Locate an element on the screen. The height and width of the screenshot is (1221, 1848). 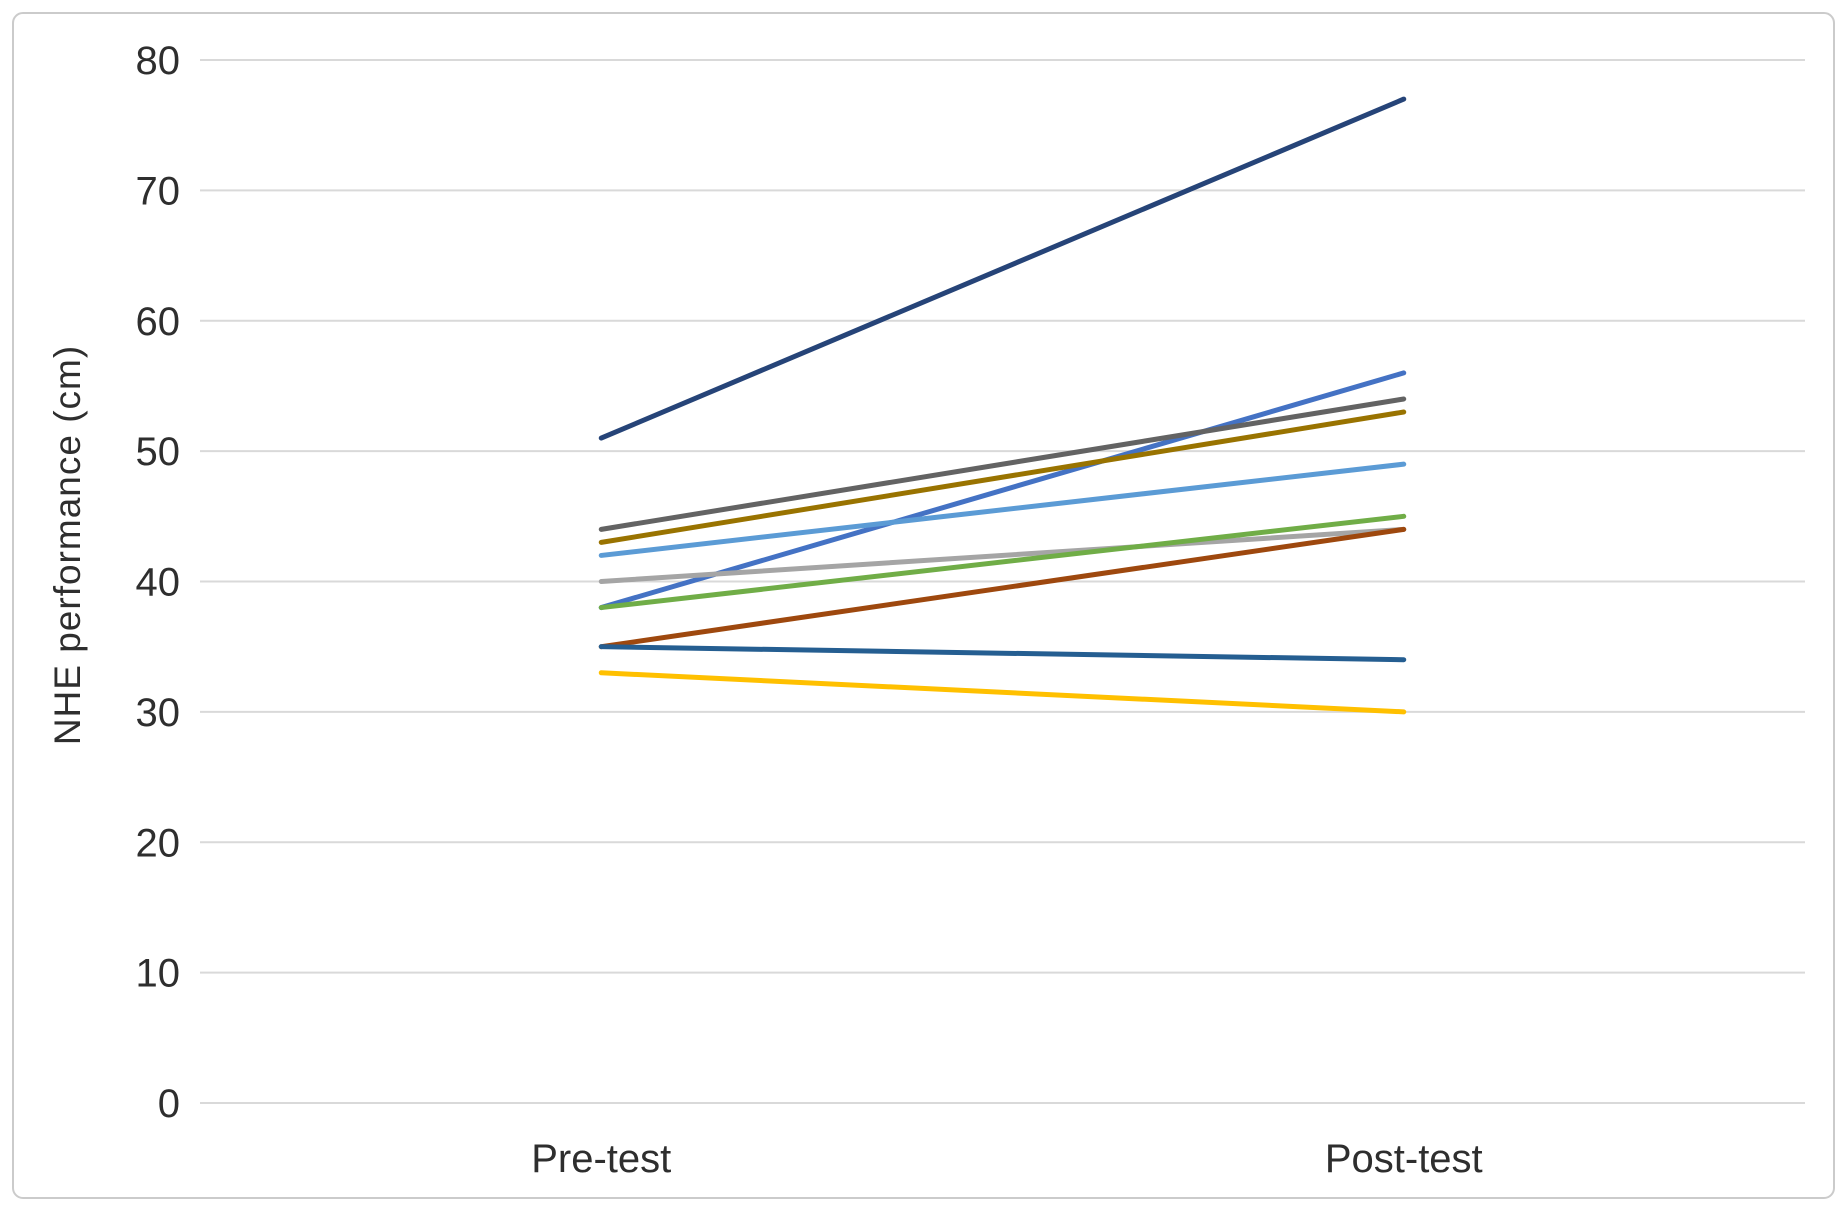
y-tick-label: 60 is located at coordinates (158, 322).